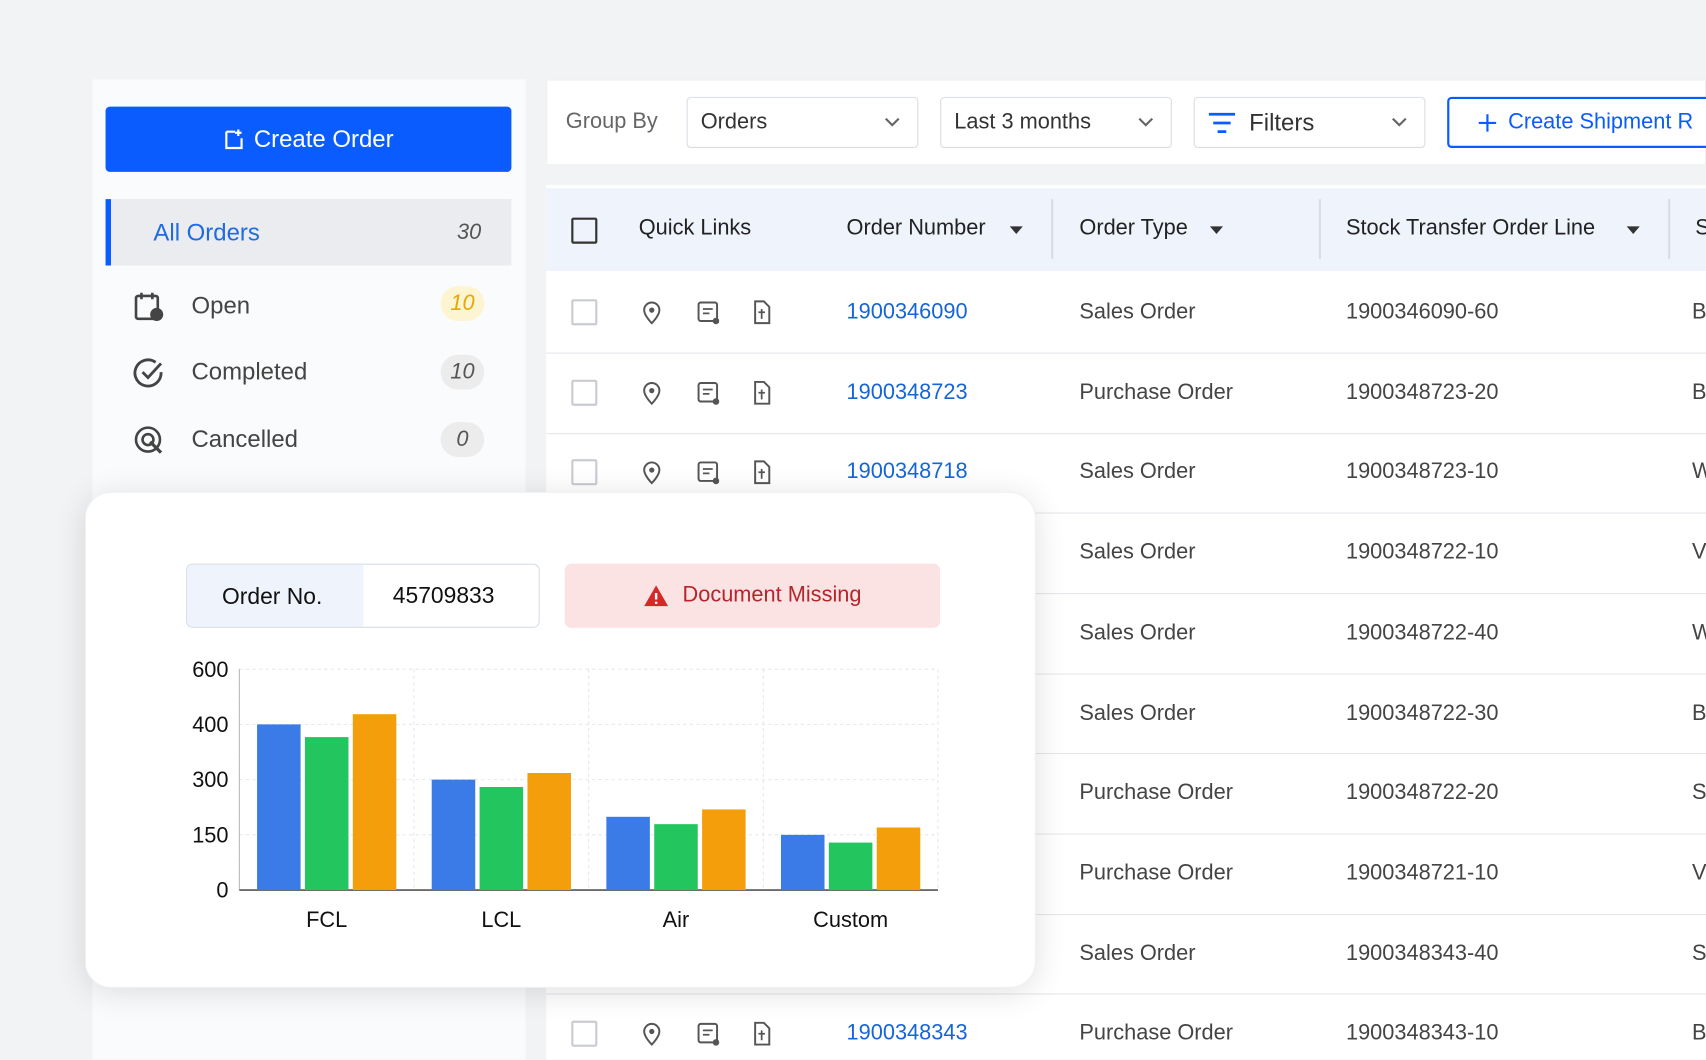 The height and width of the screenshot is (1060, 1706). I want to click on sto-line: 1900348343-10, so click(1422, 1033).